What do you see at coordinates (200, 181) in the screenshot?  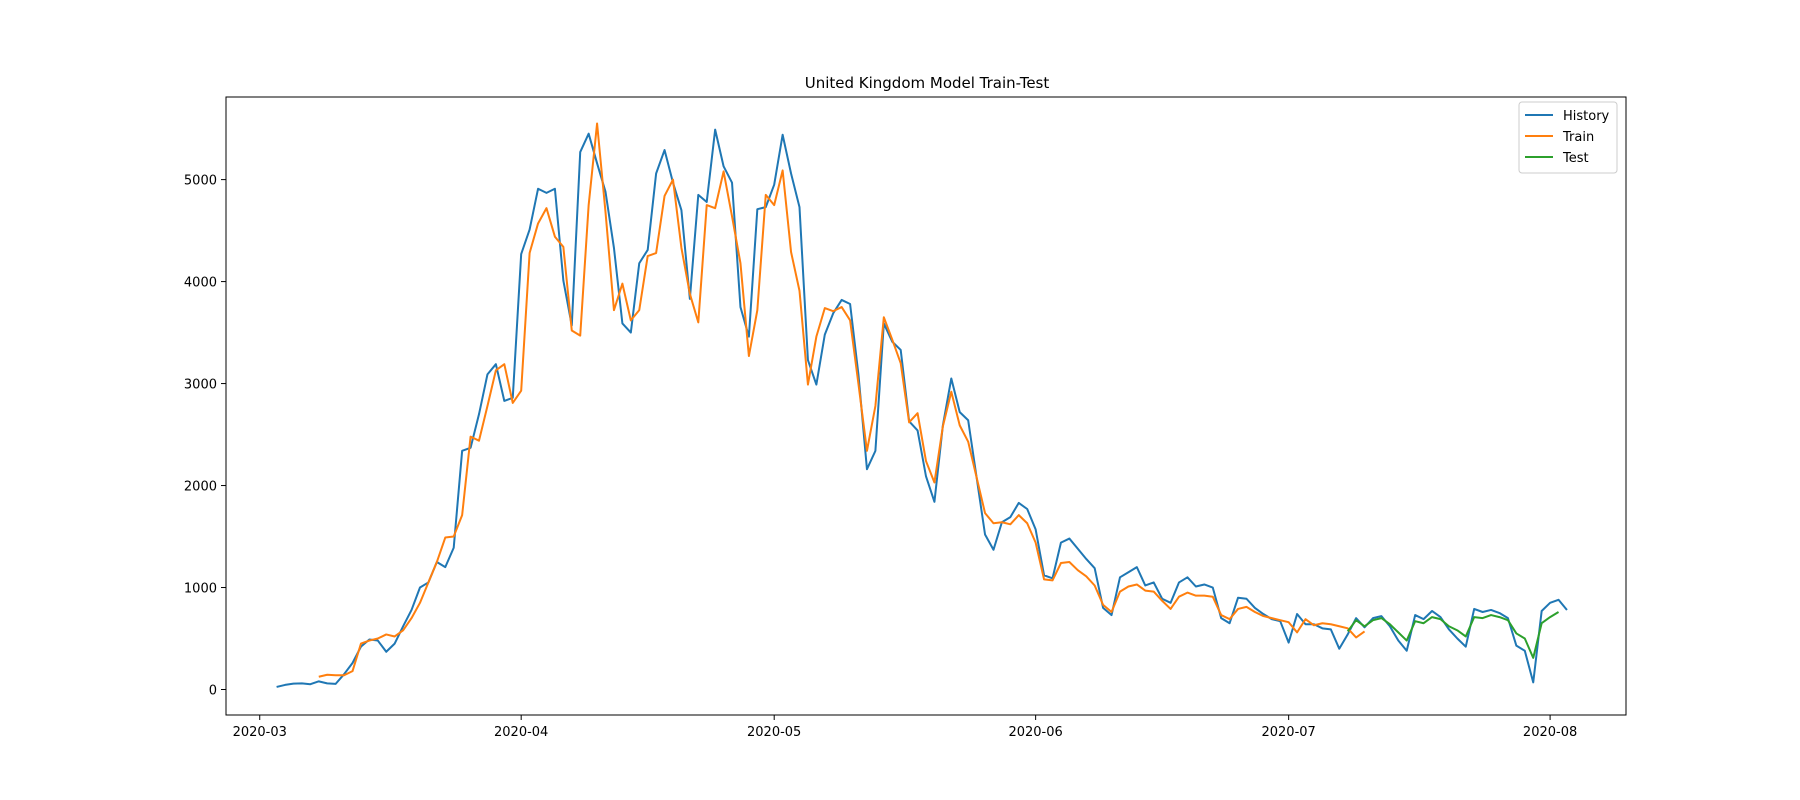 I see `y-tick-label: 5000` at bounding box center [200, 181].